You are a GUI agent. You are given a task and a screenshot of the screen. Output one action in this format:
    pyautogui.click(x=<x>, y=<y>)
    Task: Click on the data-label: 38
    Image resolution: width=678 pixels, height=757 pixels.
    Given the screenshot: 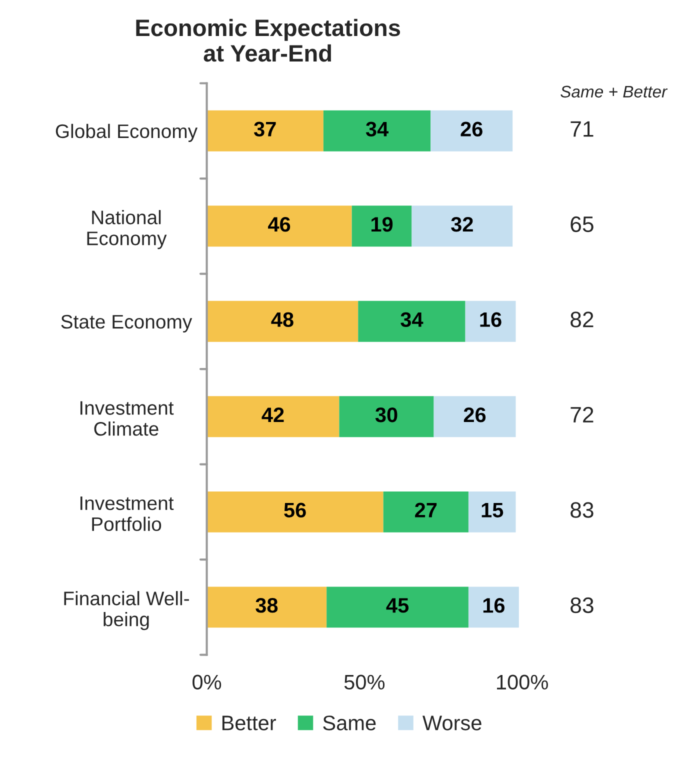 What is the action you would take?
    pyautogui.click(x=267, y=605)
    